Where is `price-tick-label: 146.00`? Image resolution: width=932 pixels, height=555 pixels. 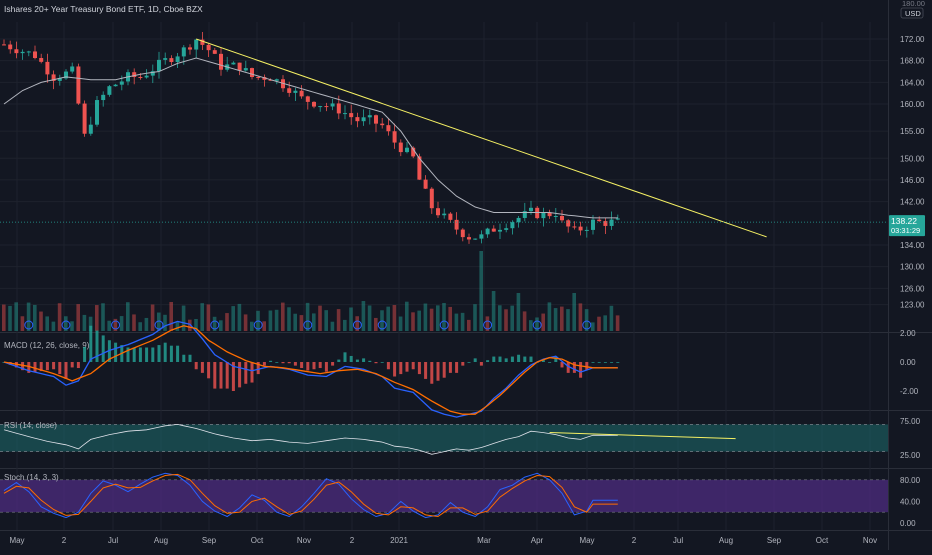
price-tick-label: 146.00 is located at coordinates (912, 180).